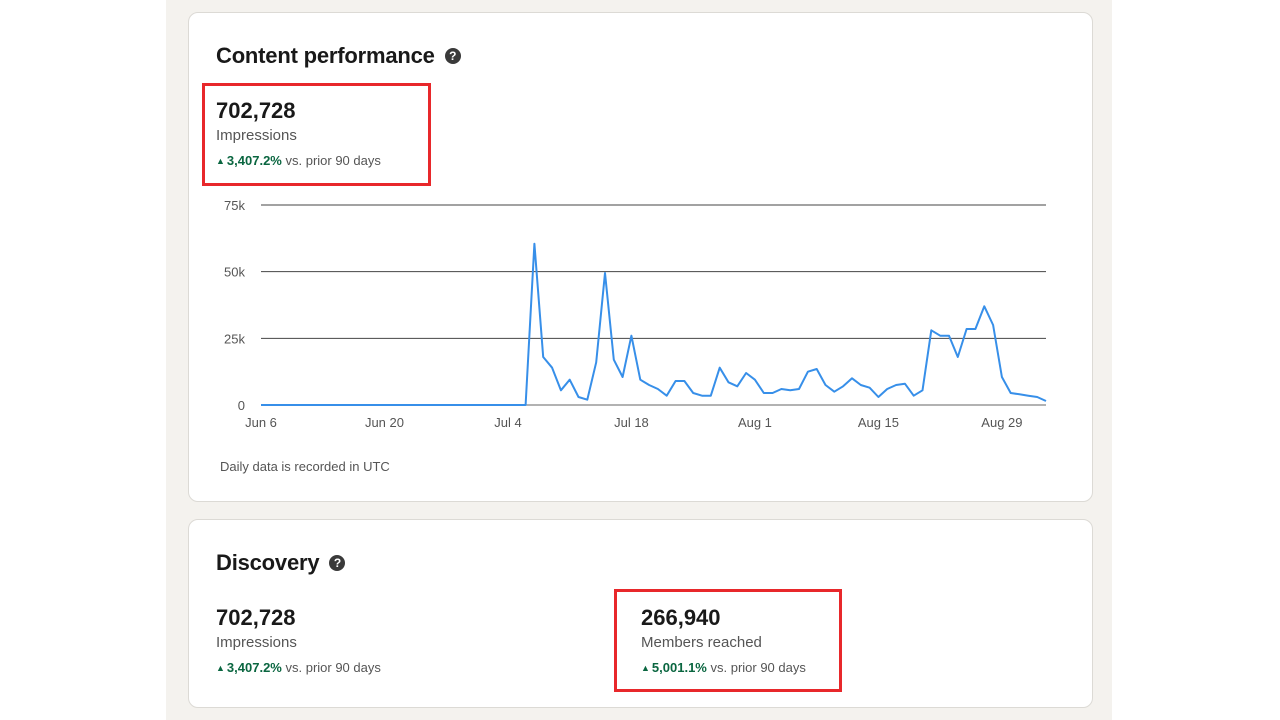  I want to click on impressions-label: Impressions, so click(256, 135).